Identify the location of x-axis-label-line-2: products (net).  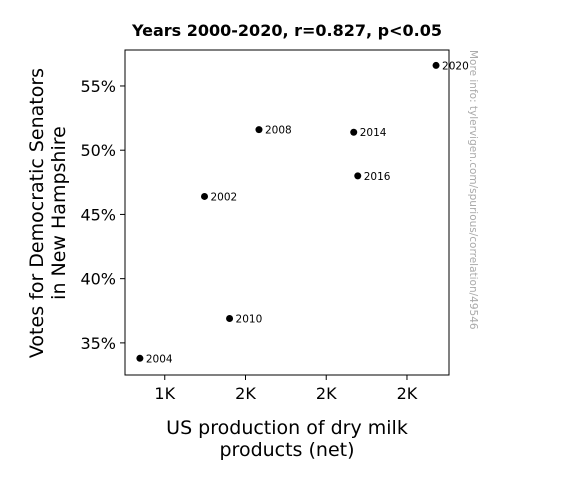
(286, 450).